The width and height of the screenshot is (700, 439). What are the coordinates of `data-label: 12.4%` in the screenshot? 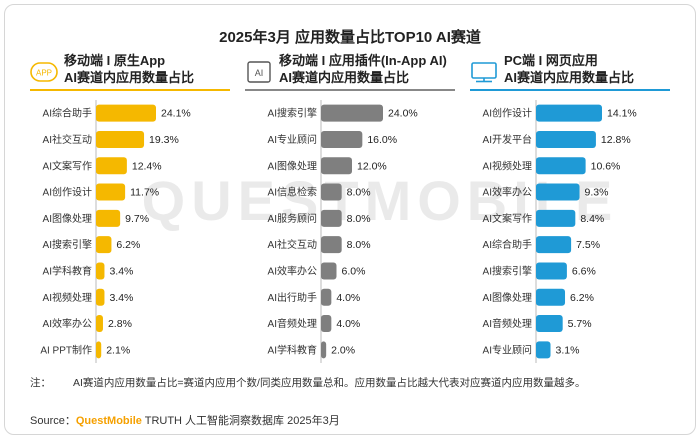 It's located at (147, 166).